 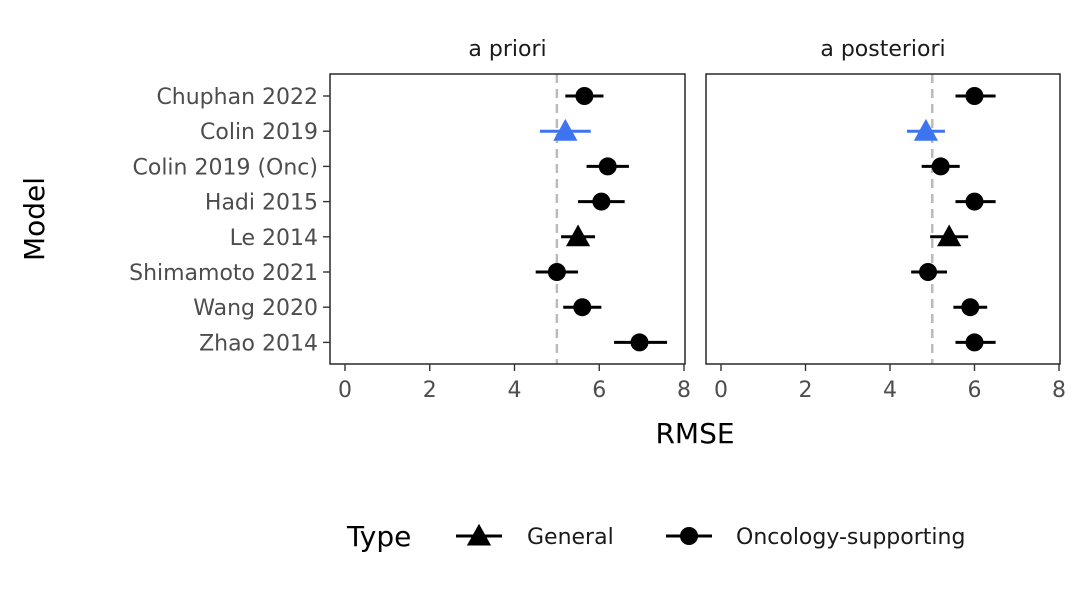 I want to click on legend-label-oncology: Oncology-supporting, so click(x=850, y=537).